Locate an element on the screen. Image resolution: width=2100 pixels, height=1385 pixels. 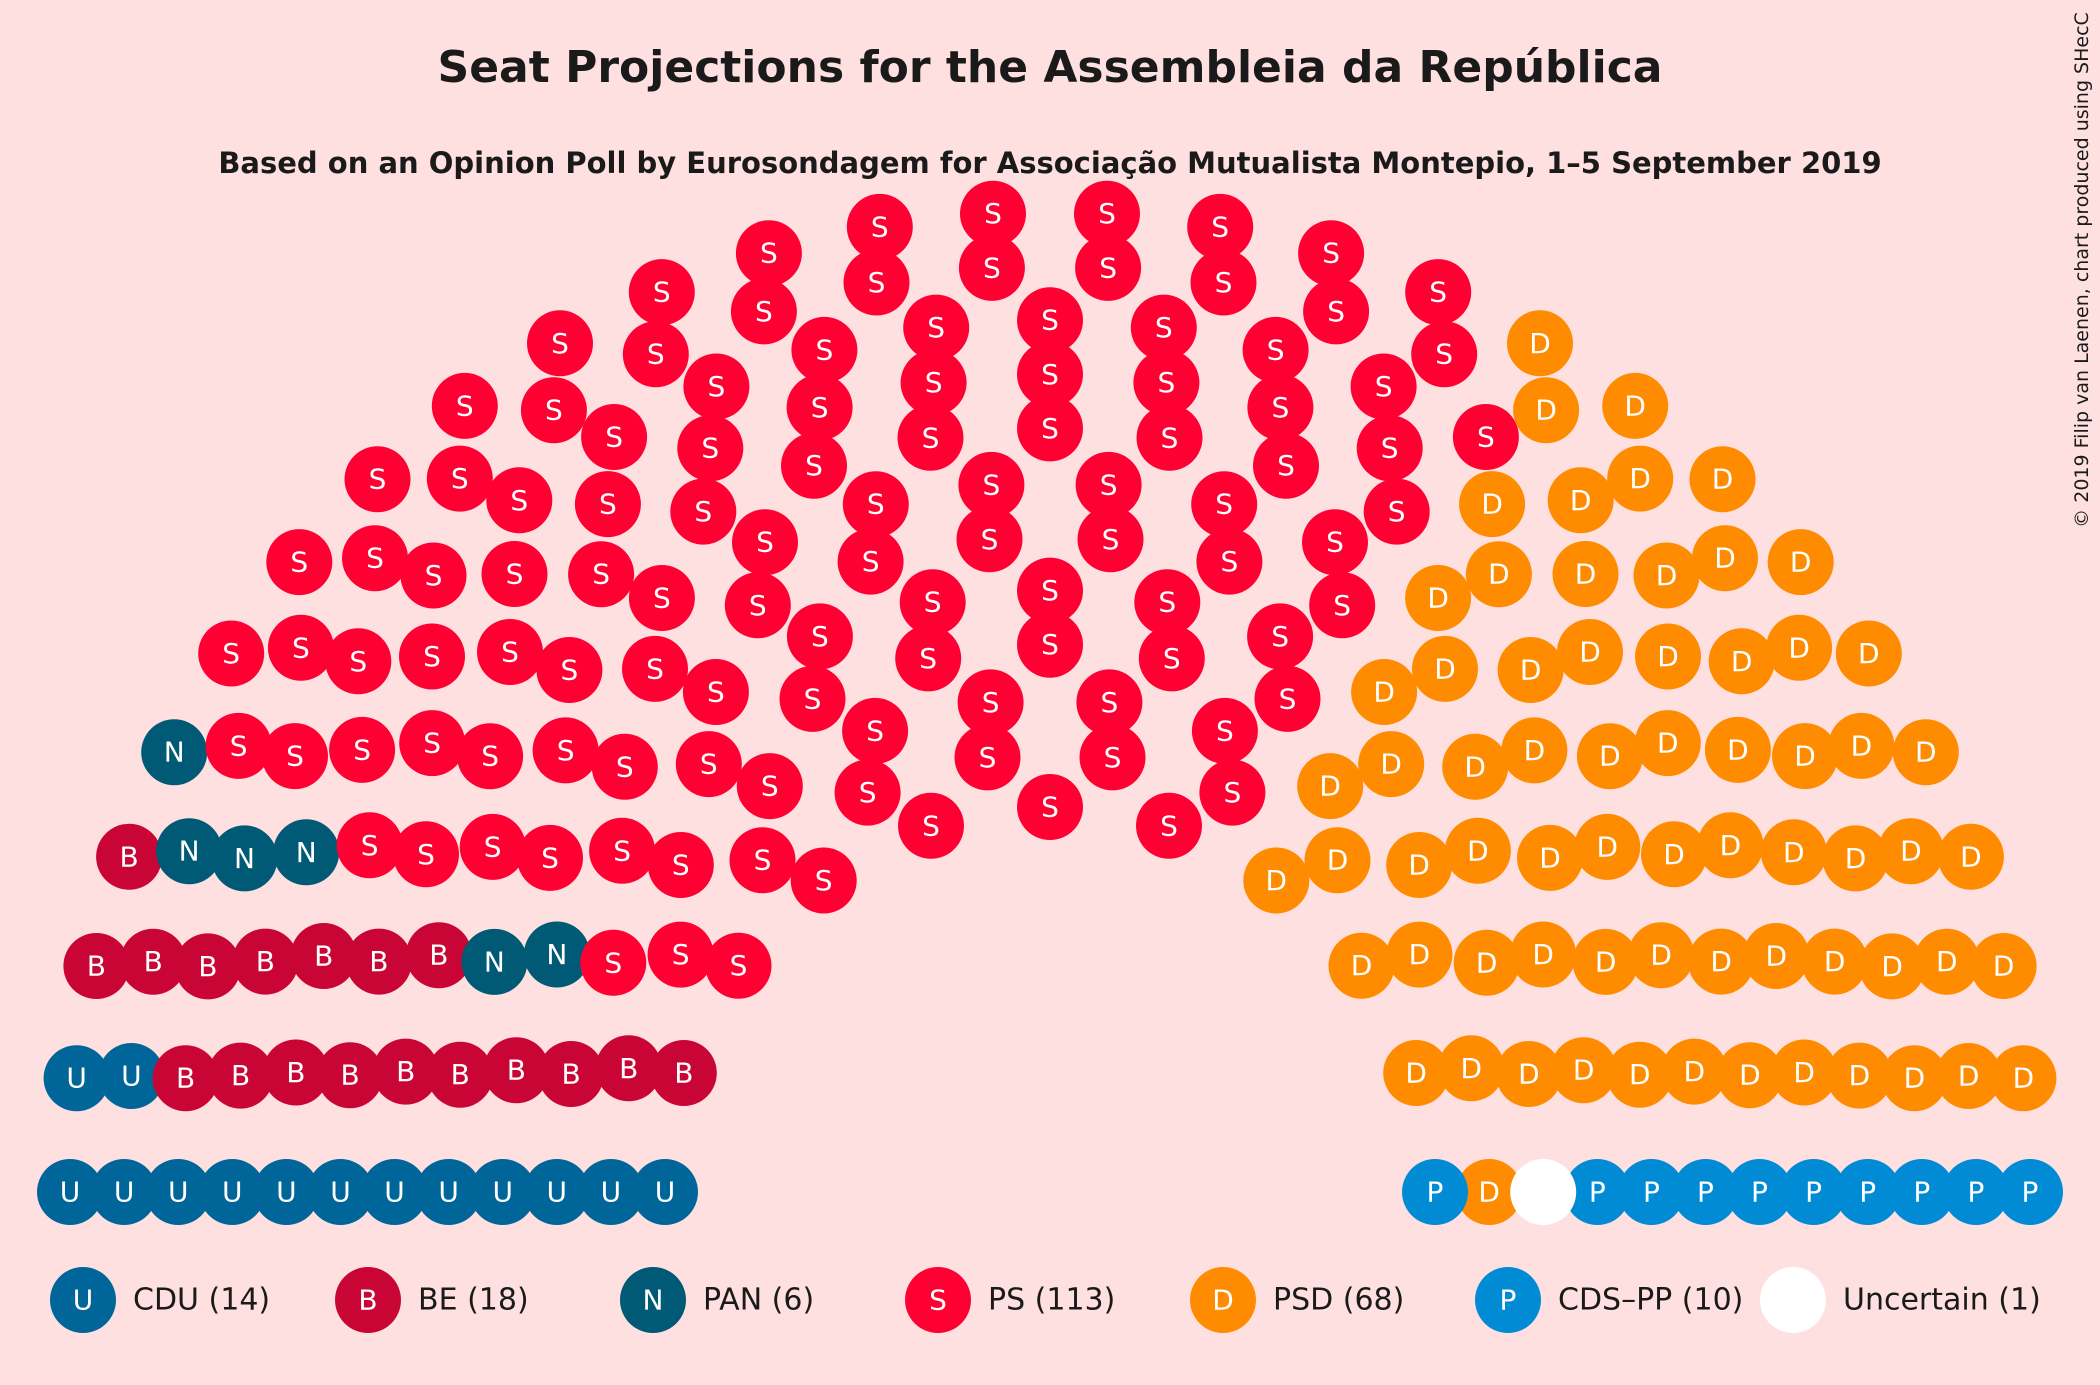
seat-letter: B is located at coordinates (438, 955).